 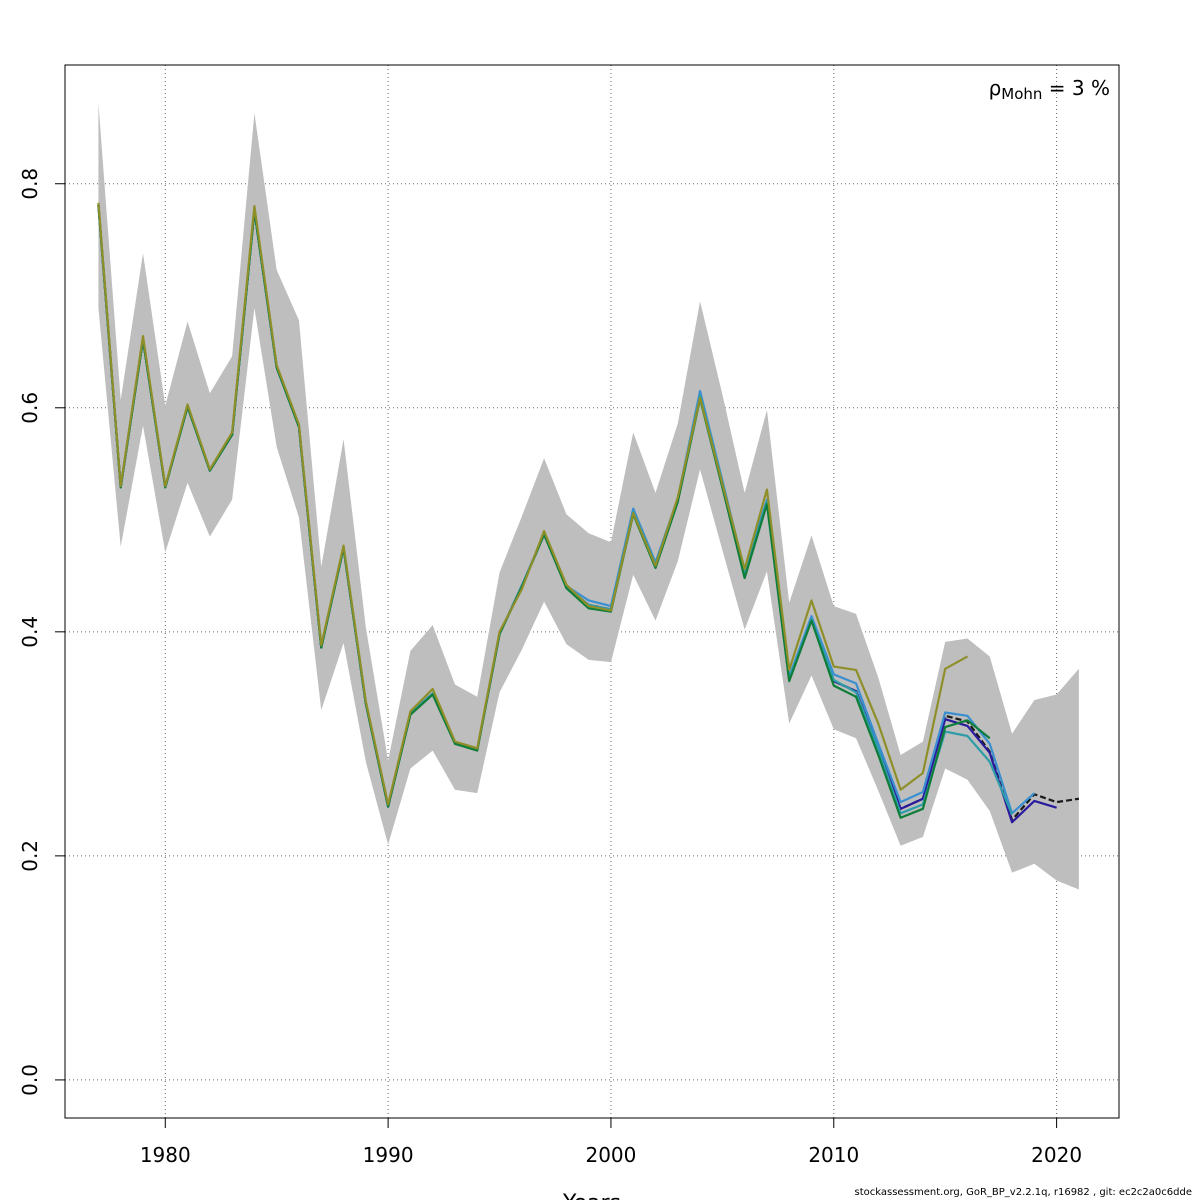 I want to click on y-tick-label: 0.4, so click(x=30, y=632).